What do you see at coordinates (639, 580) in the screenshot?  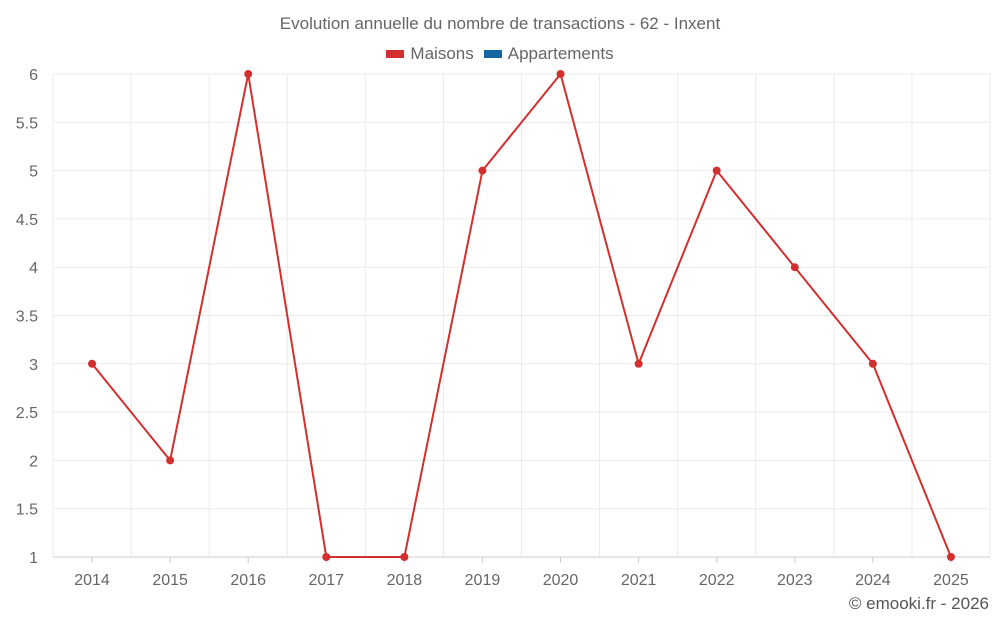 I see `x-tick-label: 2021` at bounding box center [639, 580].